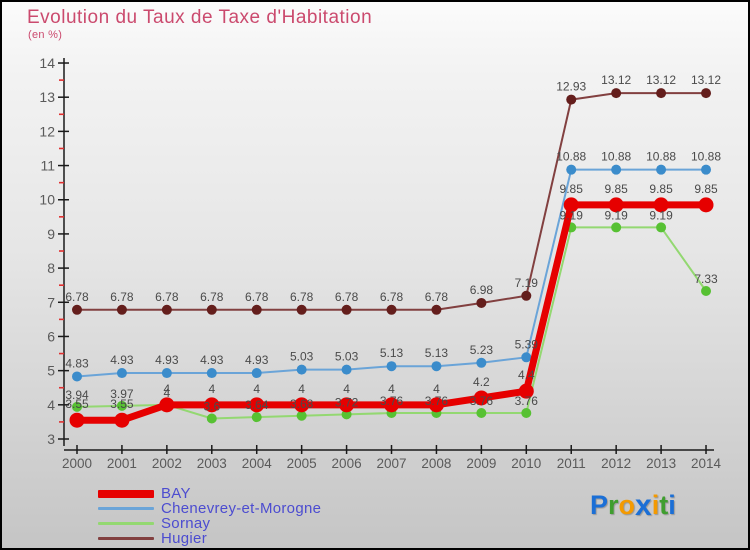 This screenshot has height=550, width=750. I want to click on legend-item-sornay: Sornay, so click(209, 523).